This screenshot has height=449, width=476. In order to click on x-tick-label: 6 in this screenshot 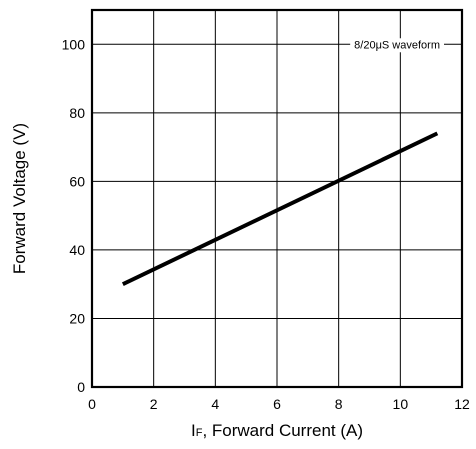, I will do `click(277, 404)`.